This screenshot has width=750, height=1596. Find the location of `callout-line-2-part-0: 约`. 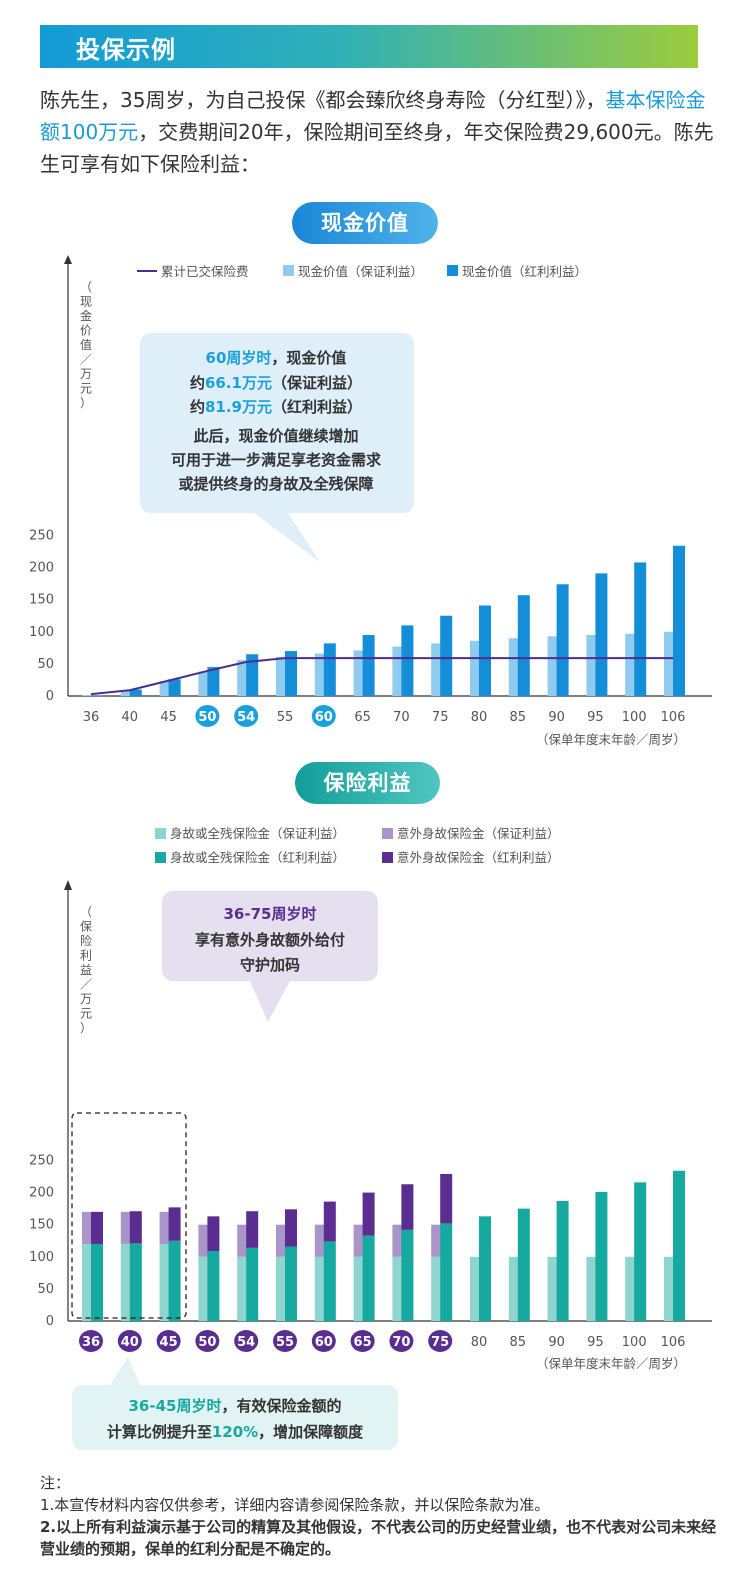

callout-line-2-part-0: 约 is located at coordinates (197, 383).